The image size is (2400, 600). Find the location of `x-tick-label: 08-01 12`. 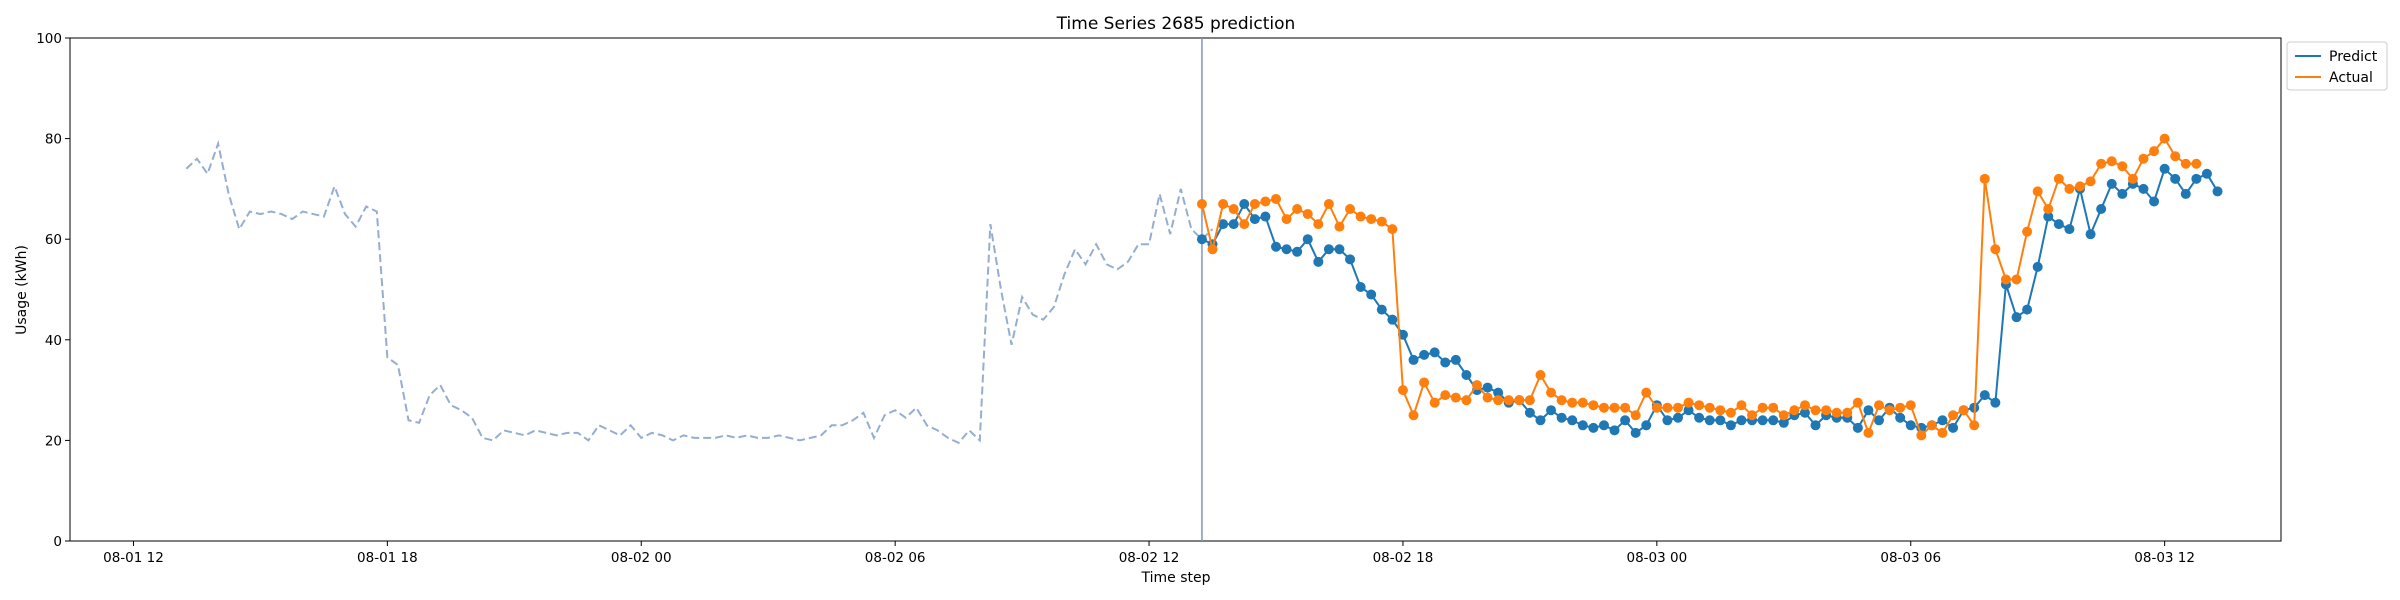

x-tick-label: 08-01 12 is located at coordinates (133, 558).